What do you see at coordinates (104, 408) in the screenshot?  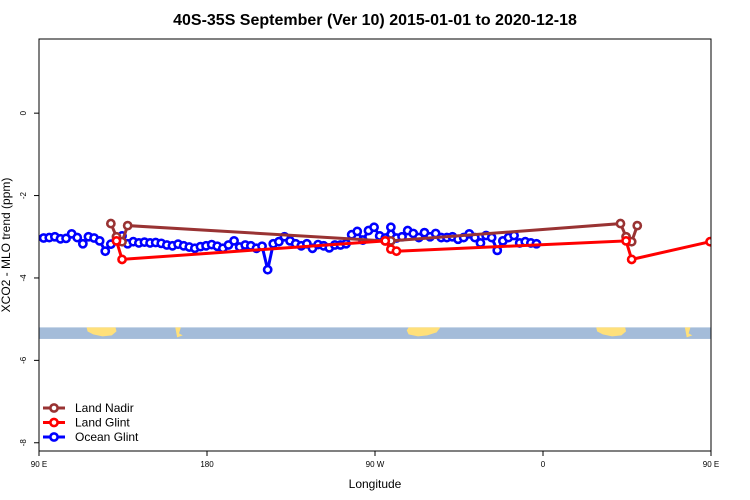 I see `legend-label: Land Nadir` at bounding box center [104, 408].